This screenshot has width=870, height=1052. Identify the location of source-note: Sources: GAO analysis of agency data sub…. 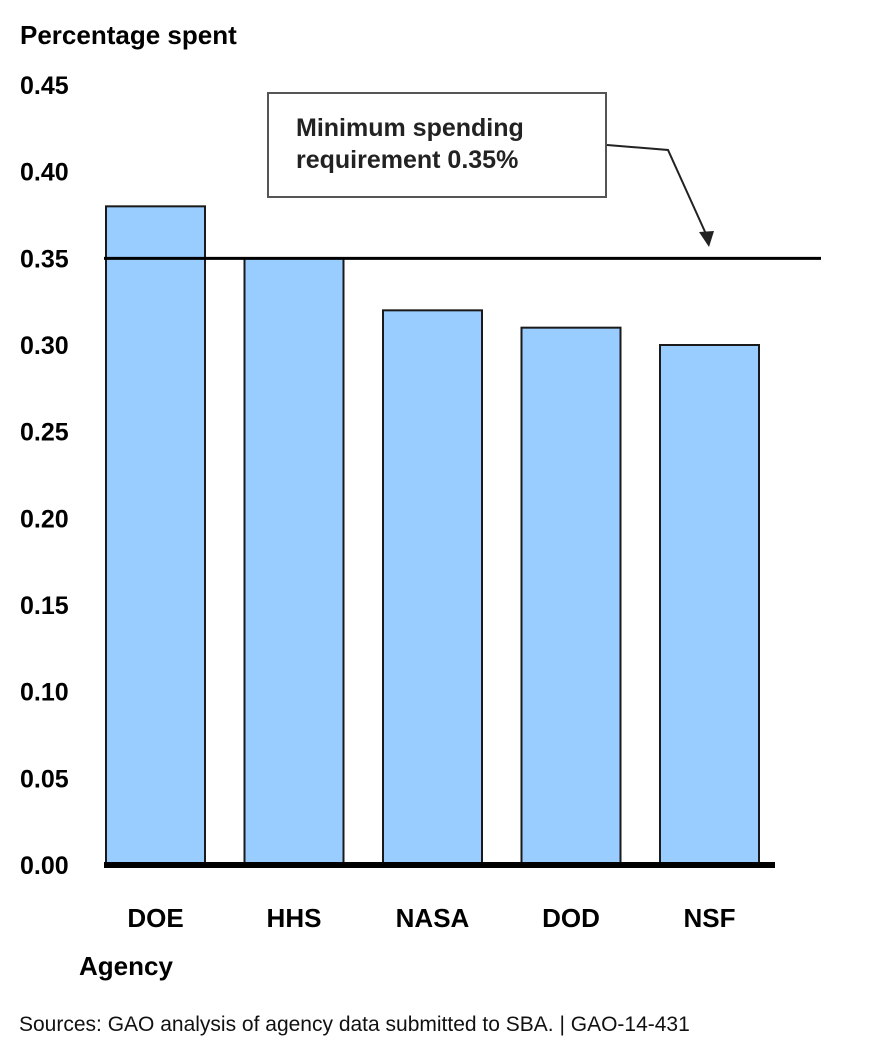
(354, 1024).